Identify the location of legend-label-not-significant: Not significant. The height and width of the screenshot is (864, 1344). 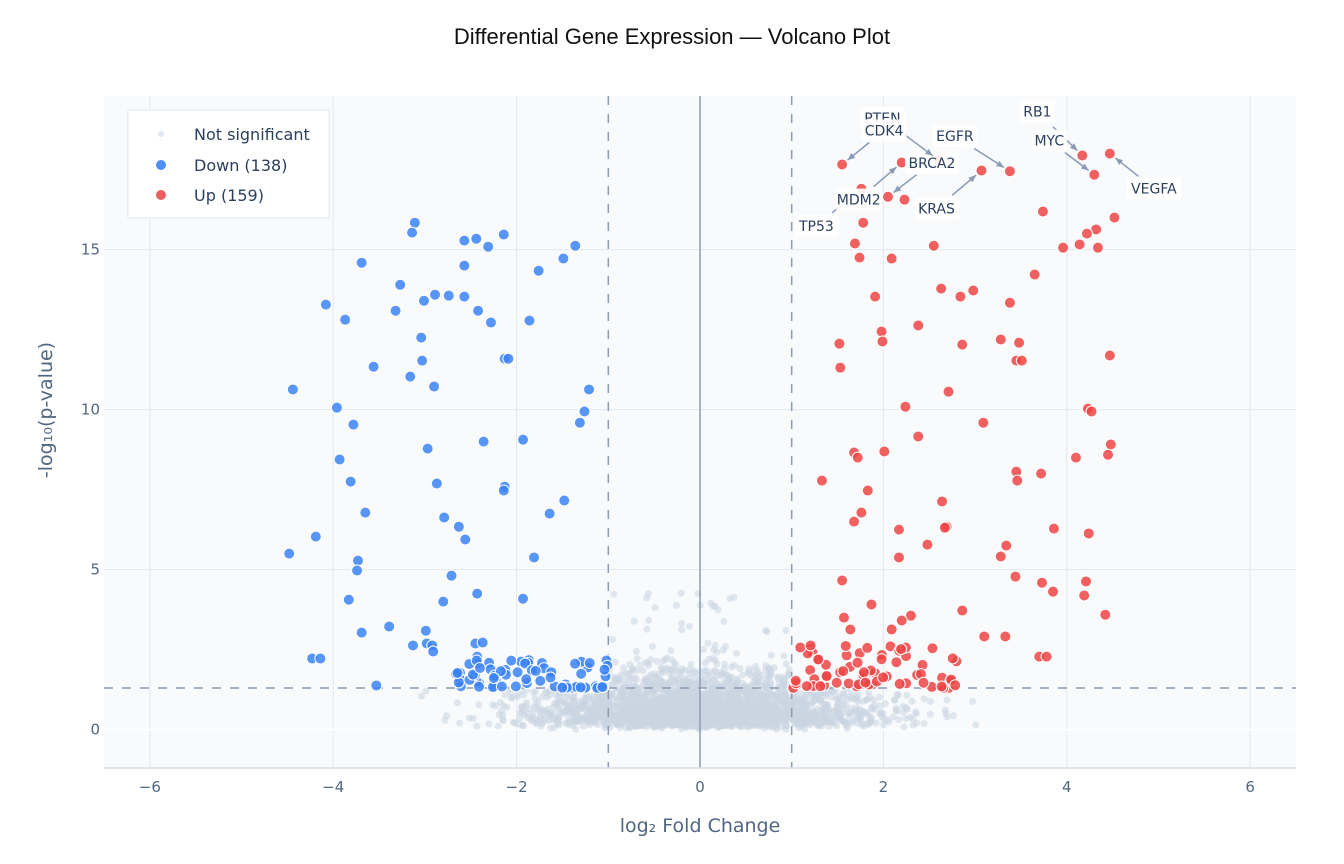
(252, 134).